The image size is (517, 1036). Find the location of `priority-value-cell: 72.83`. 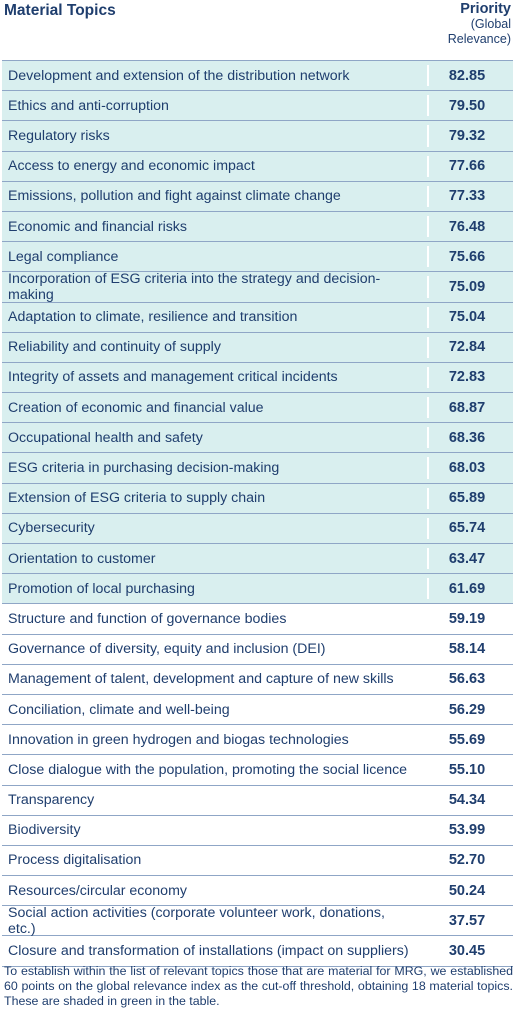

priority-value-cell: 72.83 is located at coordinates (467, 377).